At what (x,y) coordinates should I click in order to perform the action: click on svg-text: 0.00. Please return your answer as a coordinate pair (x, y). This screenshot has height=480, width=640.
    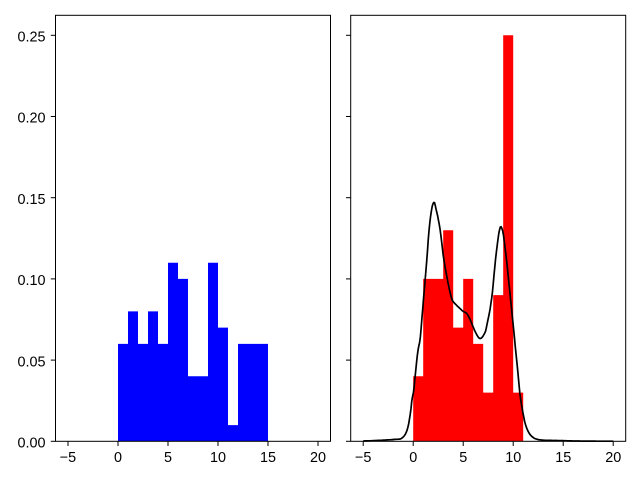
    Looking at the image, I should click on (31, 444).